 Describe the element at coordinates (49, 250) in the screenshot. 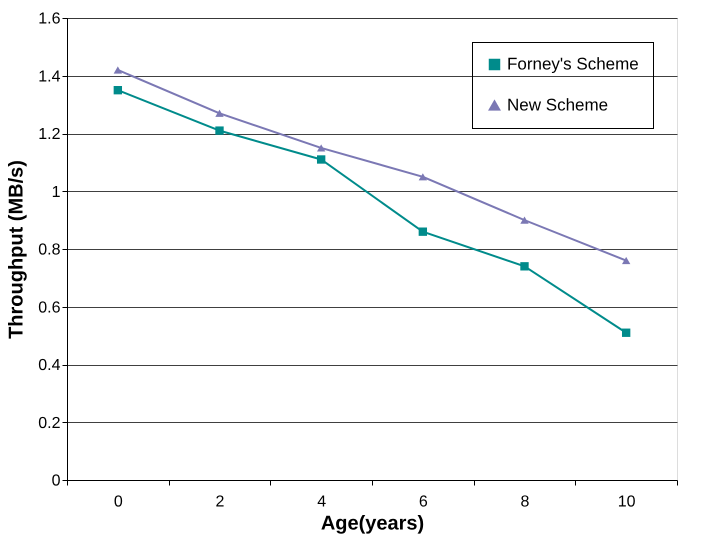

I see `y-tick-label: 0.8` at that location.